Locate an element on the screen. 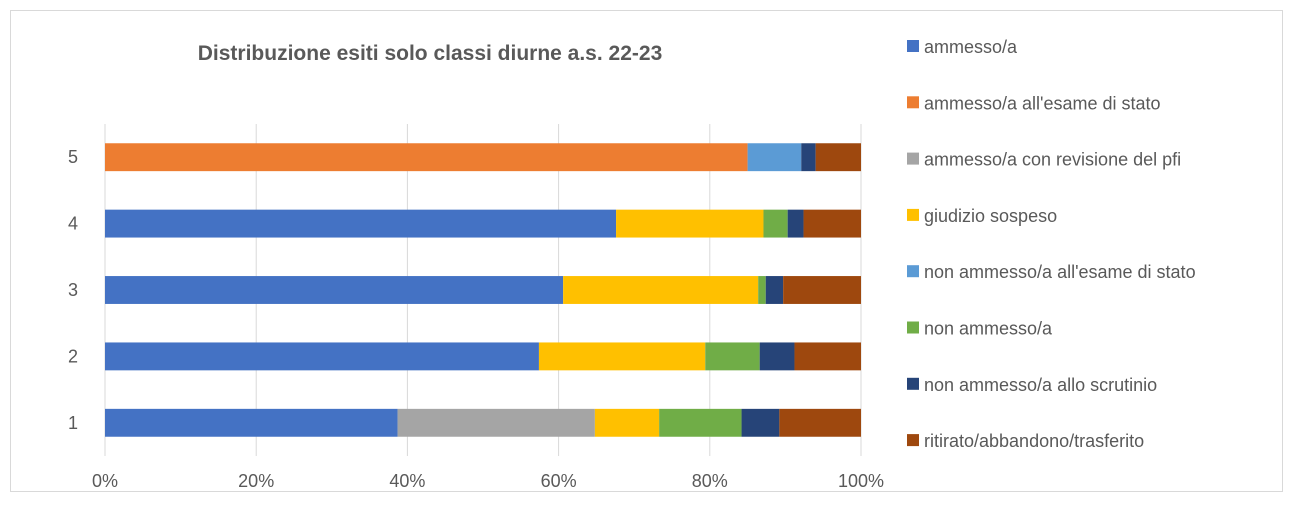 The image size is (1293, 507). legend-label: non ammesso/a all'esame di stato is located at coordinates (1060, 272).